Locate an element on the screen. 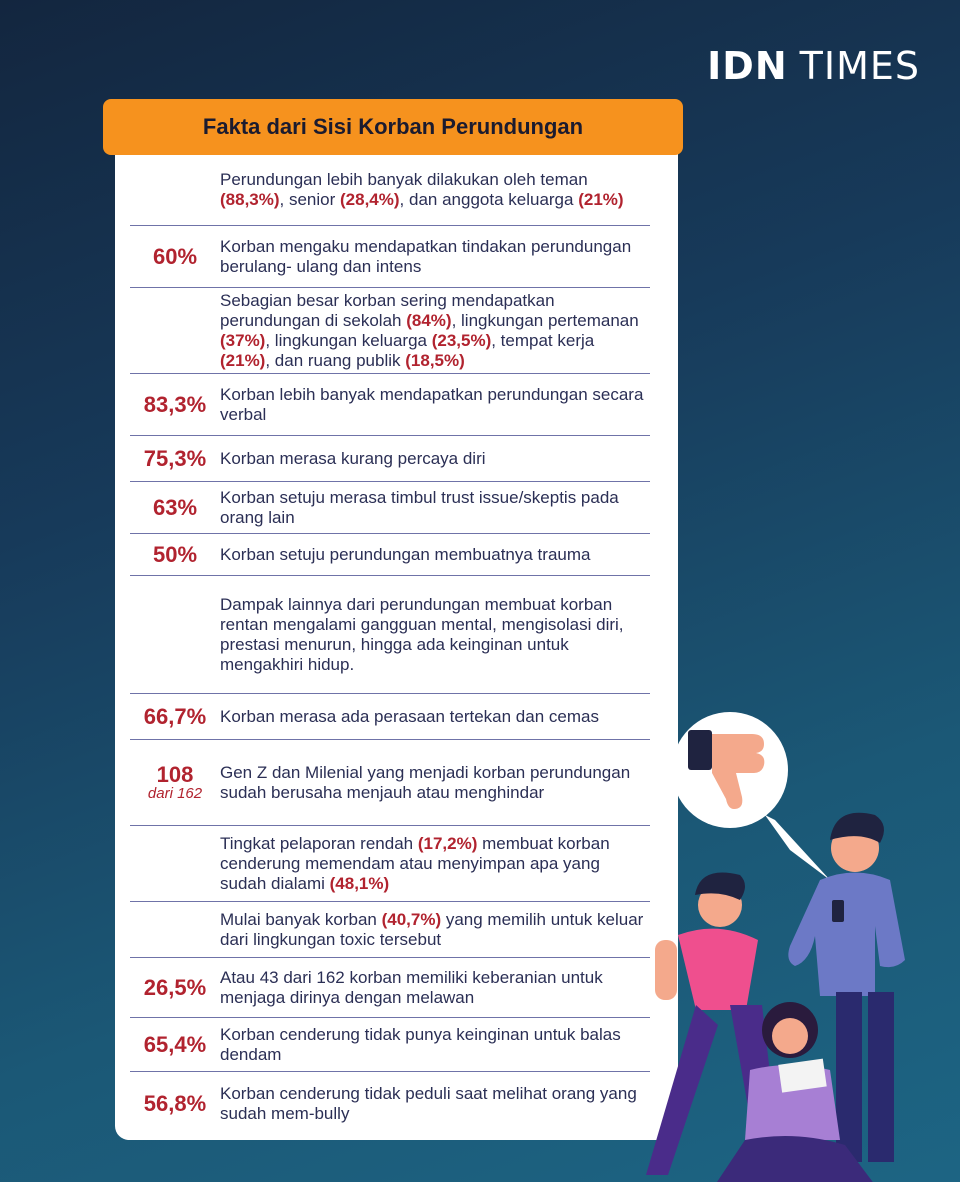 The height and width of the screenshot is (1200, 960). fact-text: , lingkungan keluarga is located at coordinates (348, 340).